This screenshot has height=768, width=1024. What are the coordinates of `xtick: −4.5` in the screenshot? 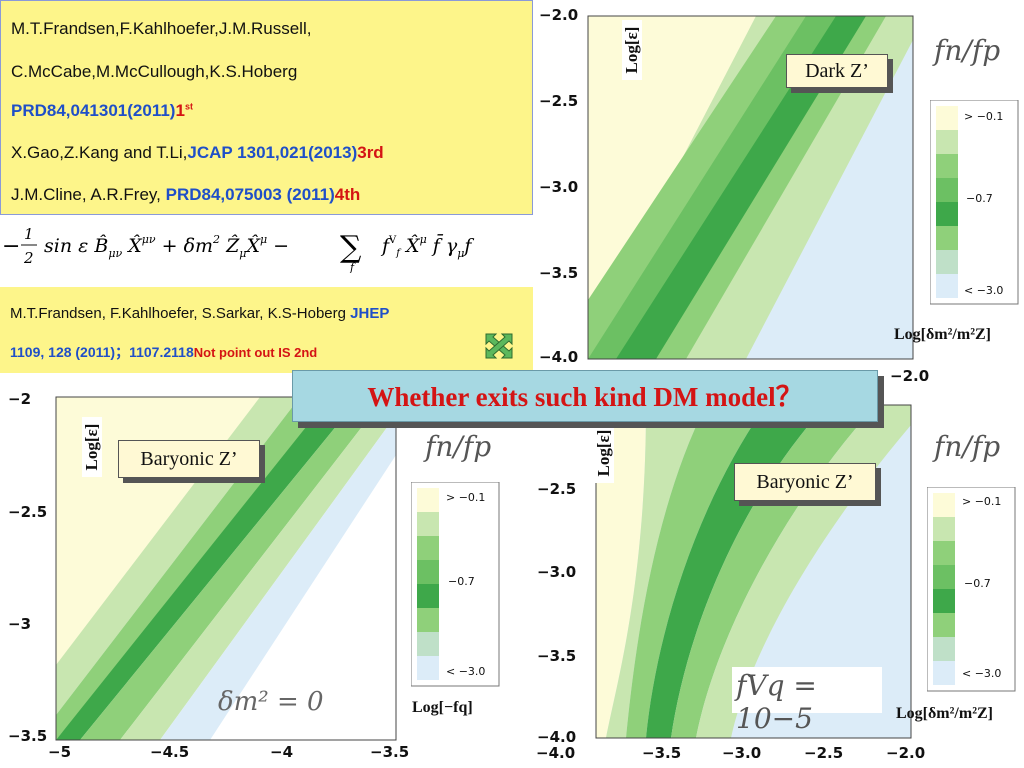 It's located at (170, 752).